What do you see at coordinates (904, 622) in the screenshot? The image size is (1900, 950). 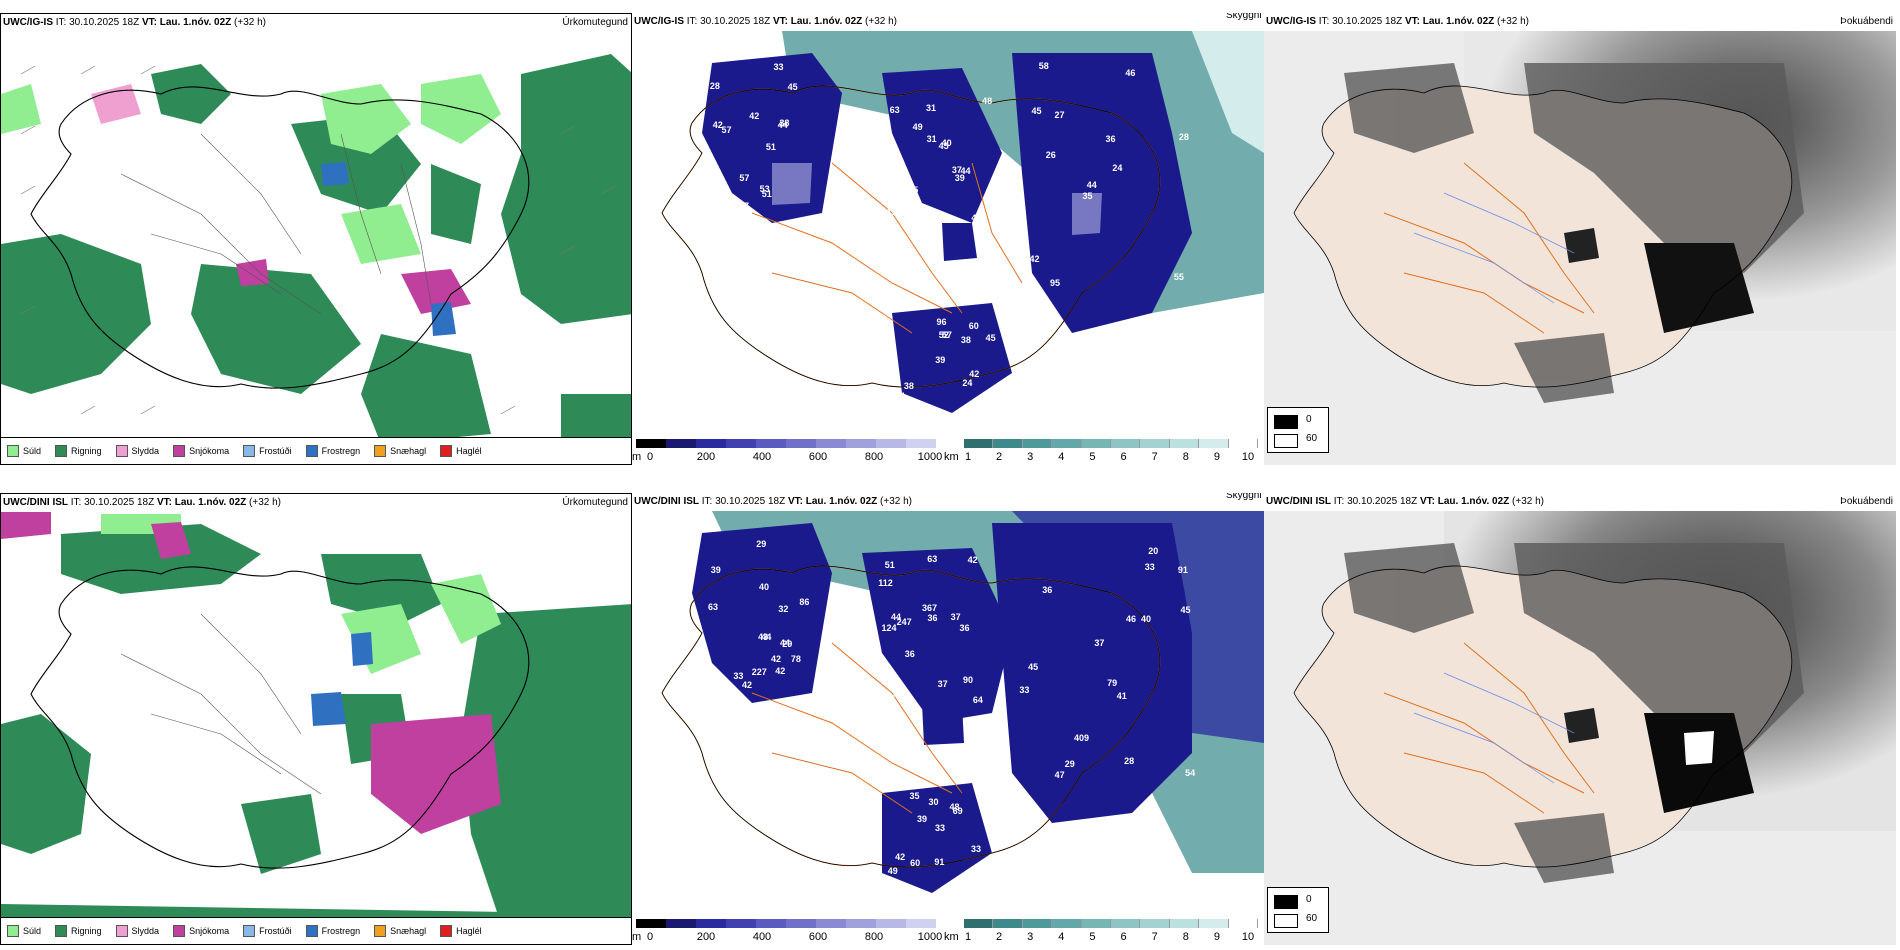 I see `cloud-height-label: 247` at bounding box center [904, 622].